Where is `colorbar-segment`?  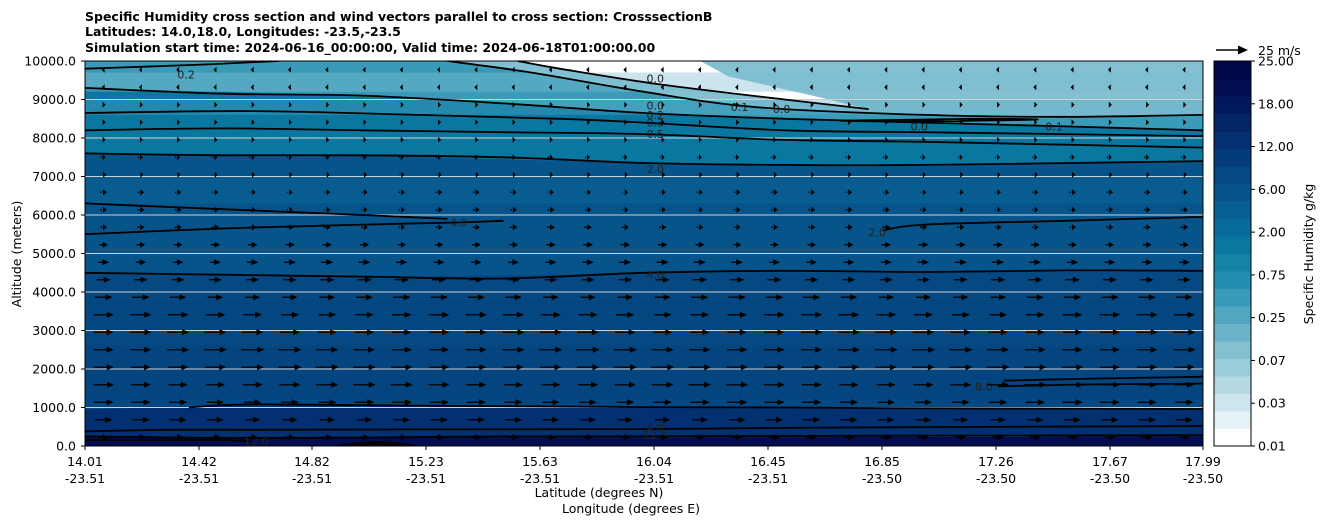 colorbar-segment is located at coordinates (1232, 332).